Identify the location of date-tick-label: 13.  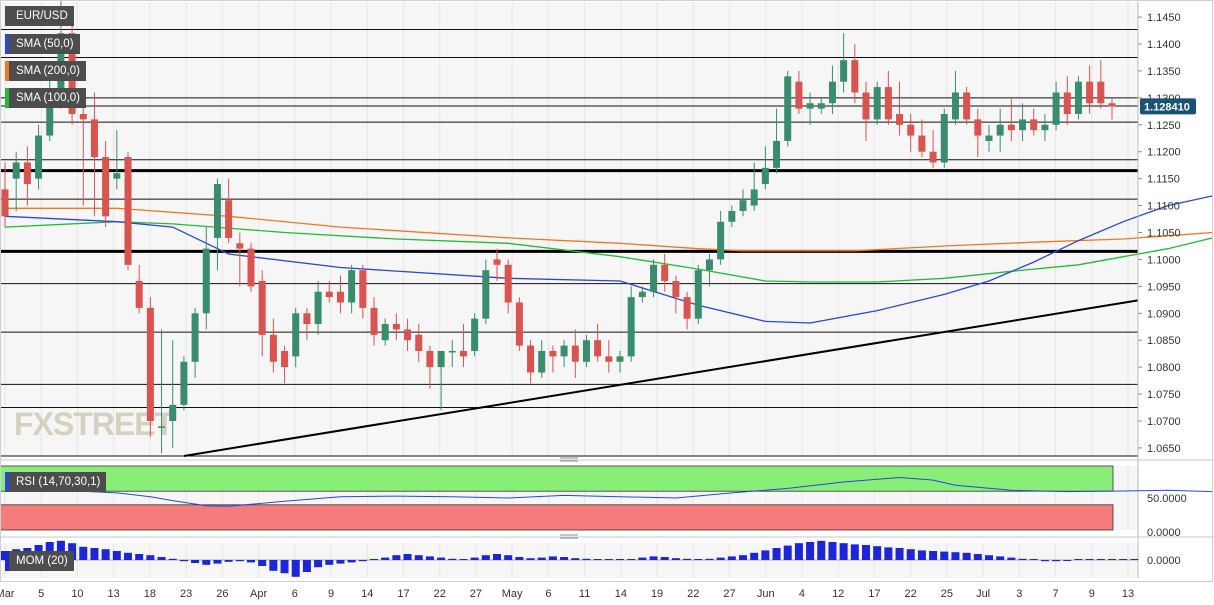
(1128, 594).